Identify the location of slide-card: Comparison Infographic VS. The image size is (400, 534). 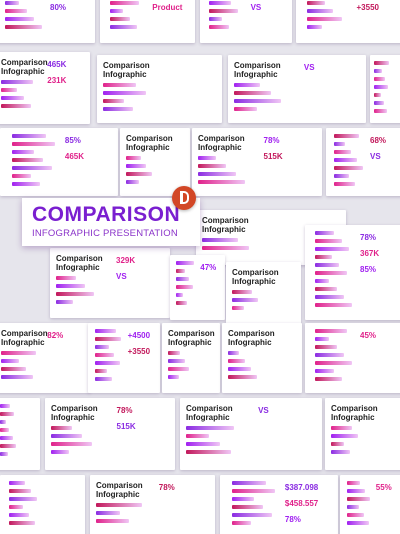
(251, 434).